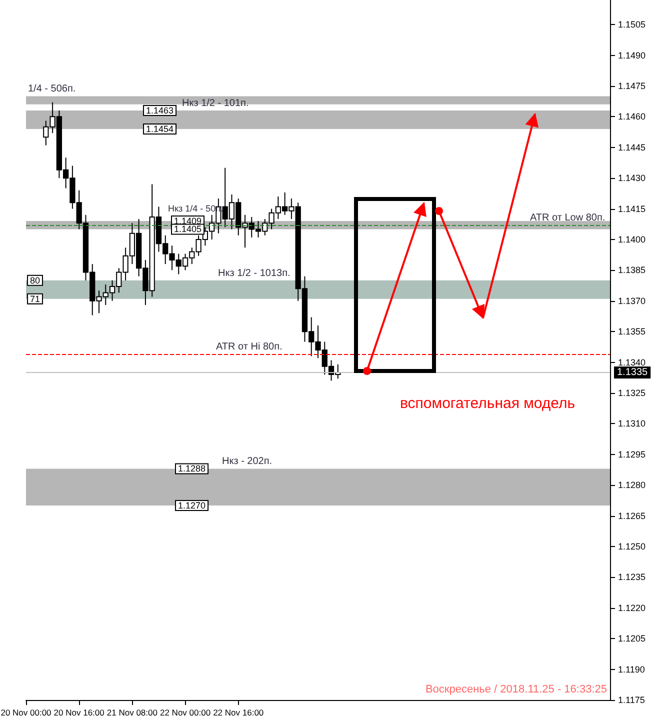 The height and width of the screenshot is (724, 665). I want to click on annotation: 1.1288, so click(192, 469).